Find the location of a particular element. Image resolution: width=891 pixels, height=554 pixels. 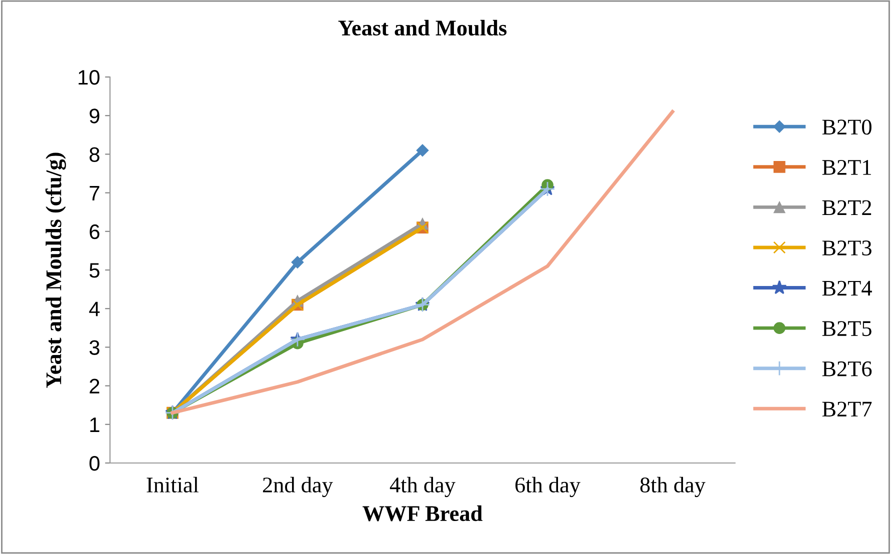

legend-label: B2T1 is located at coordinates (846, 167).